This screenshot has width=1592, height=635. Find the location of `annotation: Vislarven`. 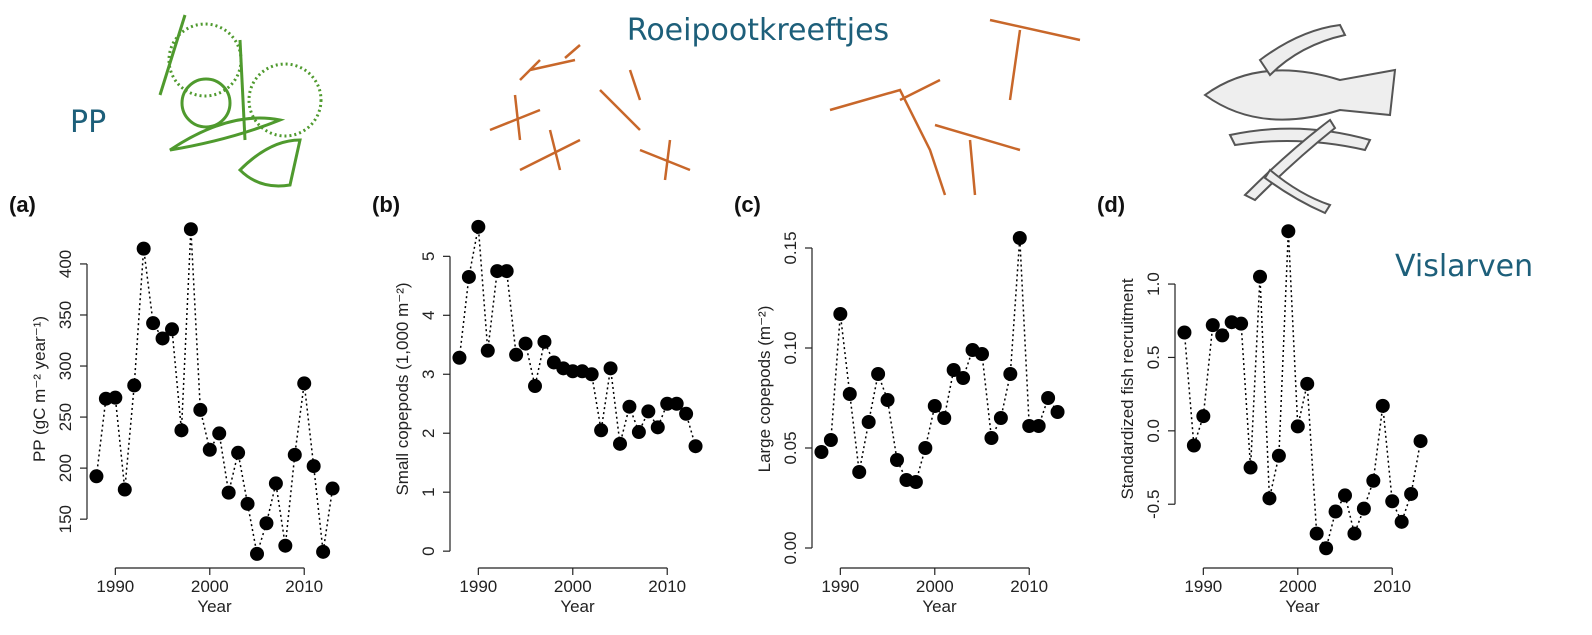

annotation: Vislarven is located at coordinates (1464, 266).